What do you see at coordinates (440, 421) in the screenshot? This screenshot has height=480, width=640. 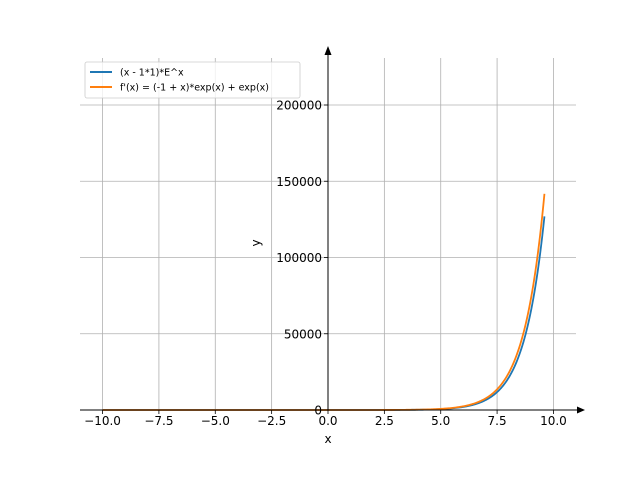 I see `x-tick-label: 5.0` at bounding box center [440, 421].